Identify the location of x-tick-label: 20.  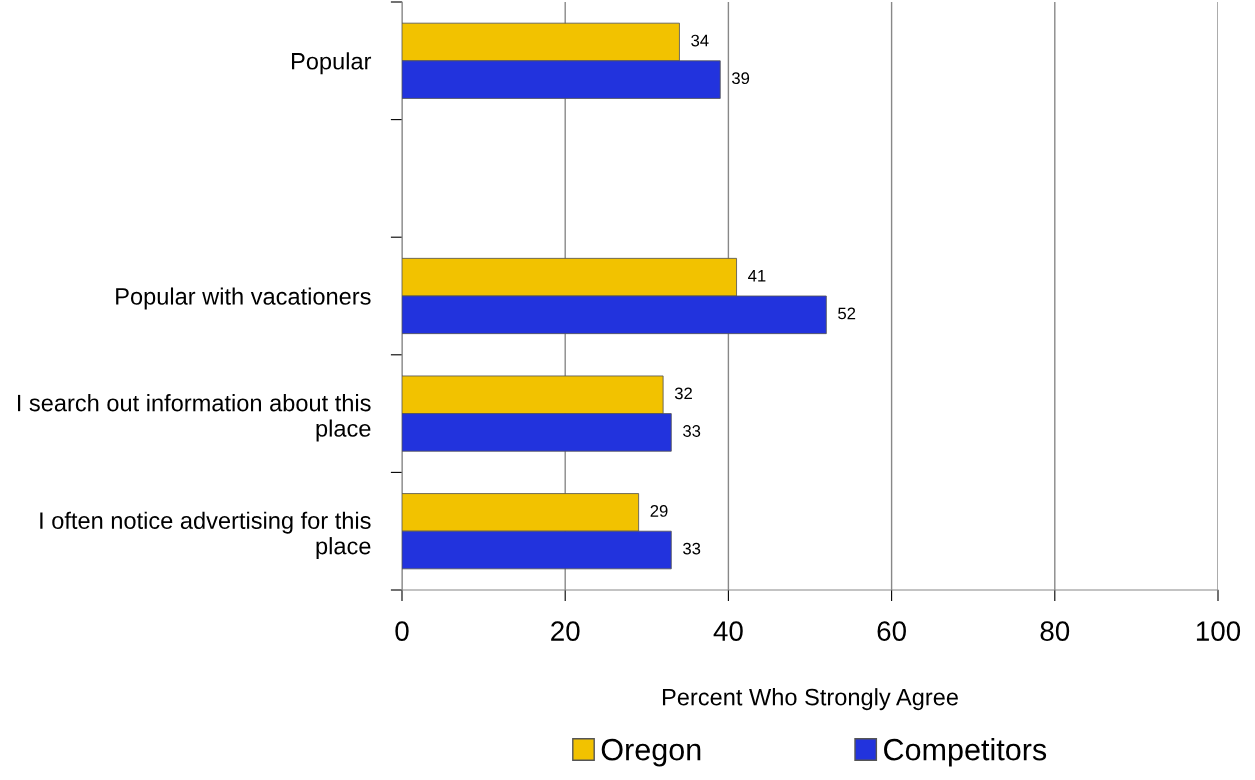
(565, 631).